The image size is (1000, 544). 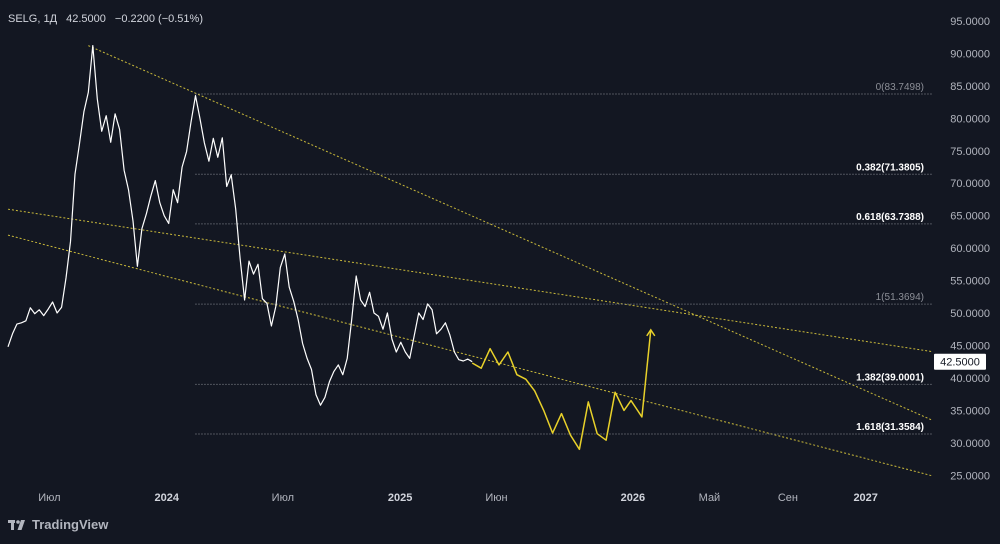 I want to click on time-tick-label: Сен, so click(x=788, y=498).